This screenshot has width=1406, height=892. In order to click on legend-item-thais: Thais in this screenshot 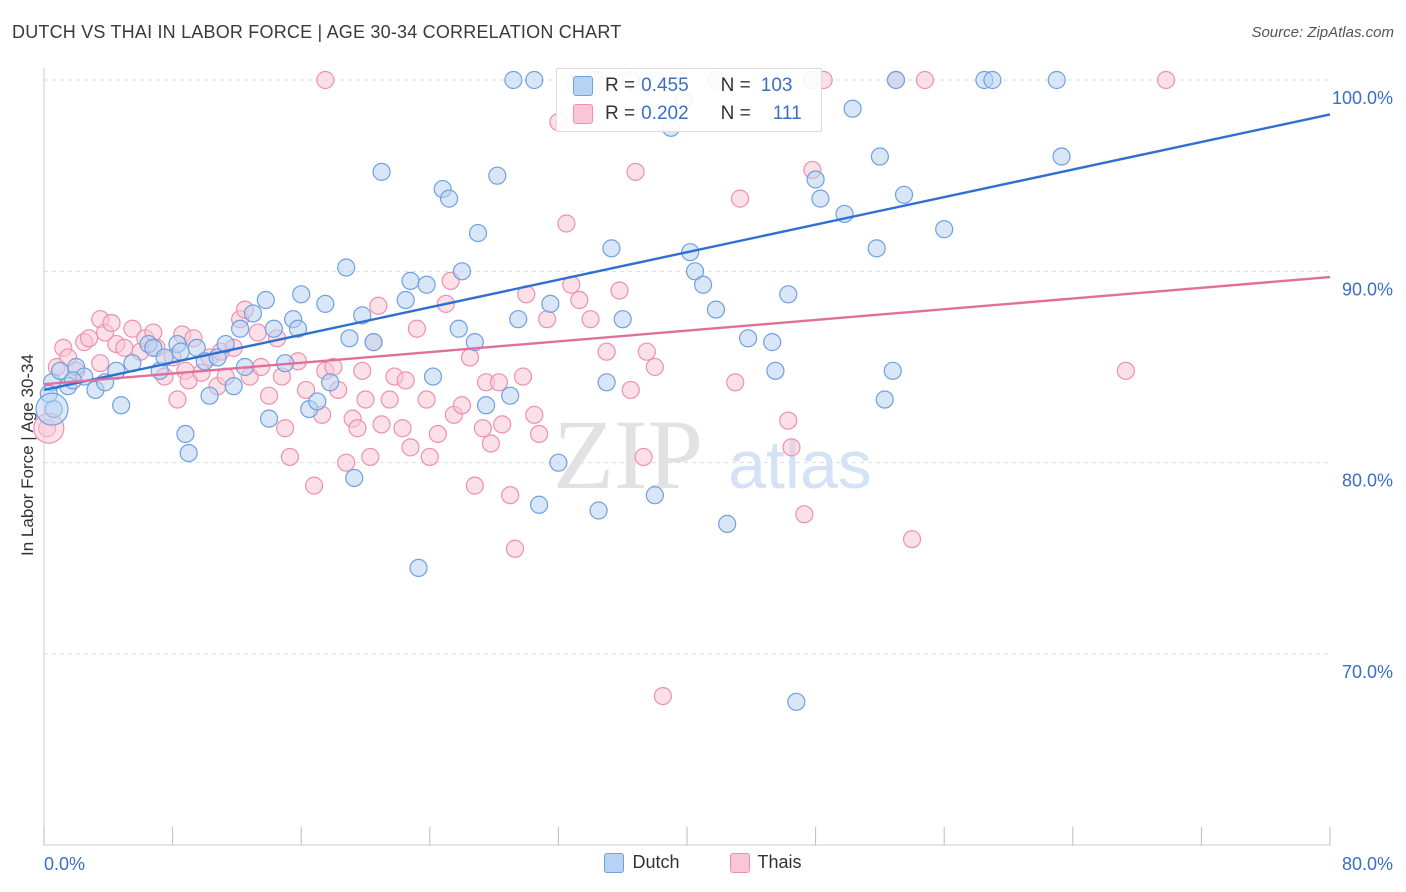, I will do `click(765, 862)`.